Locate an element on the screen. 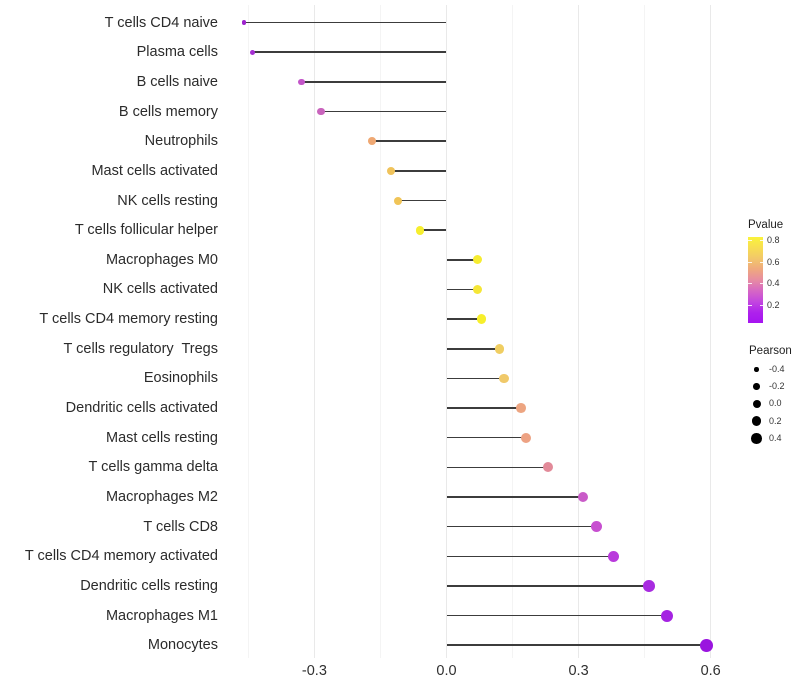  x-tick-label: -0.3 is located at coordinates (314, 671).